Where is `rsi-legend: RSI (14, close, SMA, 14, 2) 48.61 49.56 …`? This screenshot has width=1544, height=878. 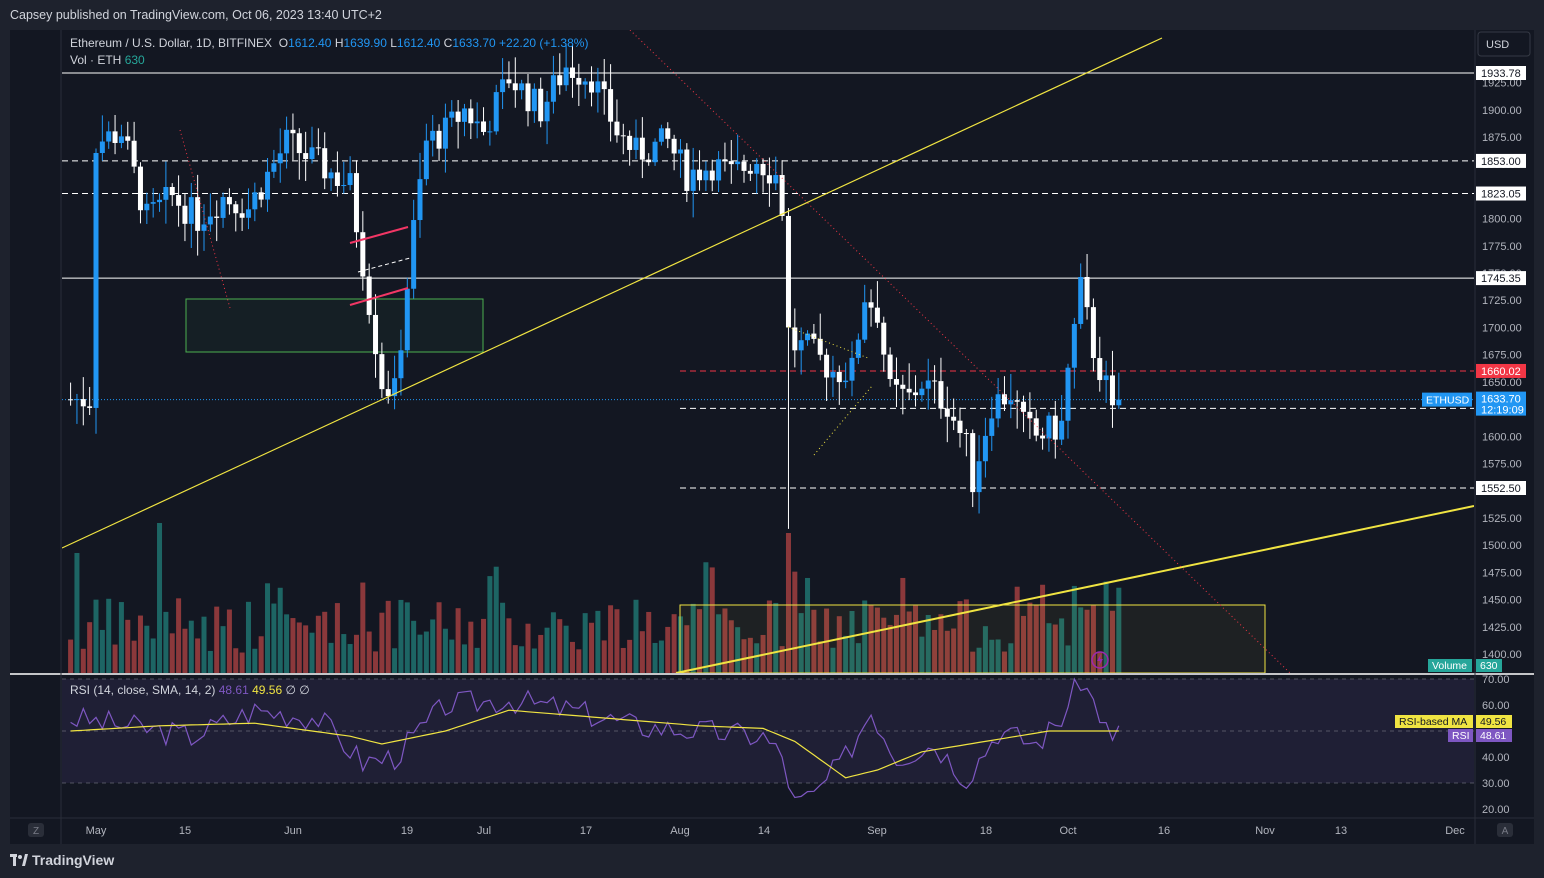
rsi-legend: RSI (14, close, SMA, 14, 2) 48.61 49.56 … is located at coordinates (190, 690).